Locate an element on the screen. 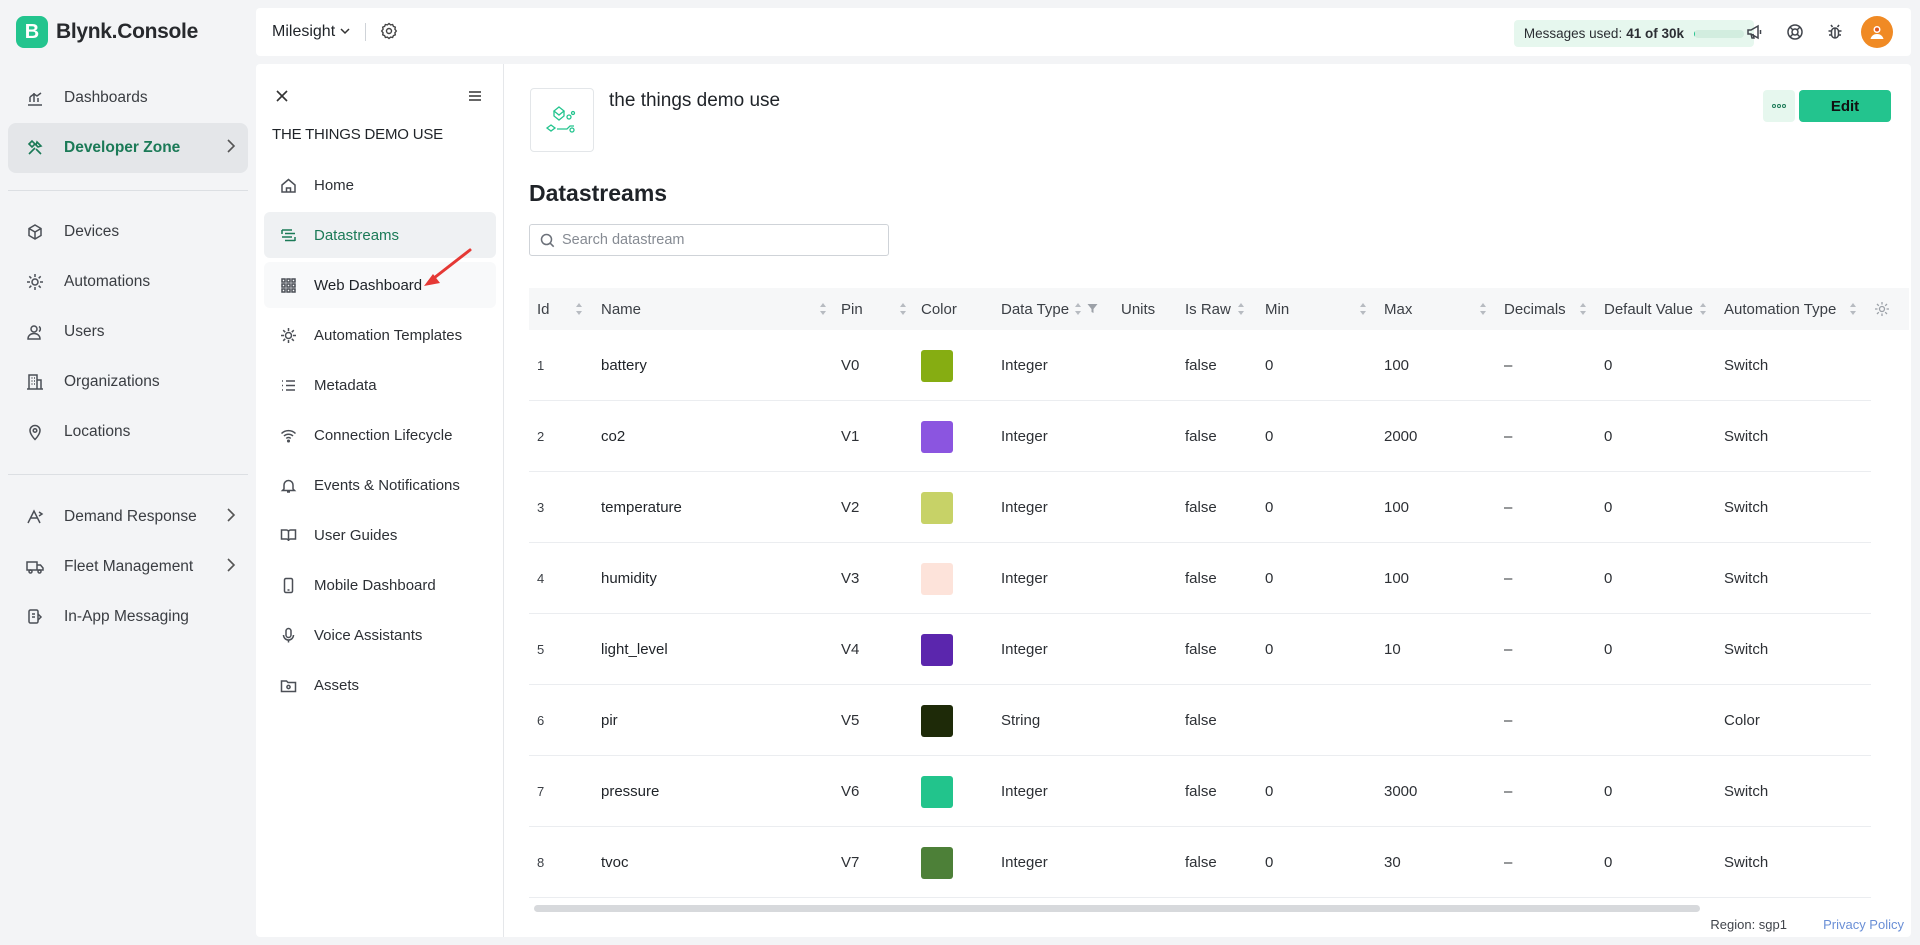 Image resolution: width=1920 pixels, height=945 pixels. sub-item-metadata: Metadata is located at coordinates (380, 385).